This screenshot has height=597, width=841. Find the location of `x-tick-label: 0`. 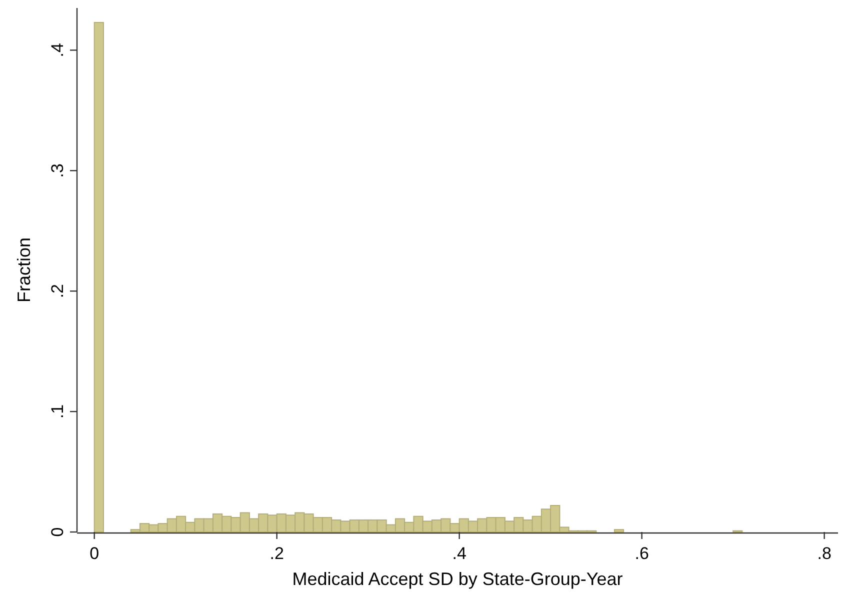

x-tick-label: 0 is located at coordinates (95, 553).